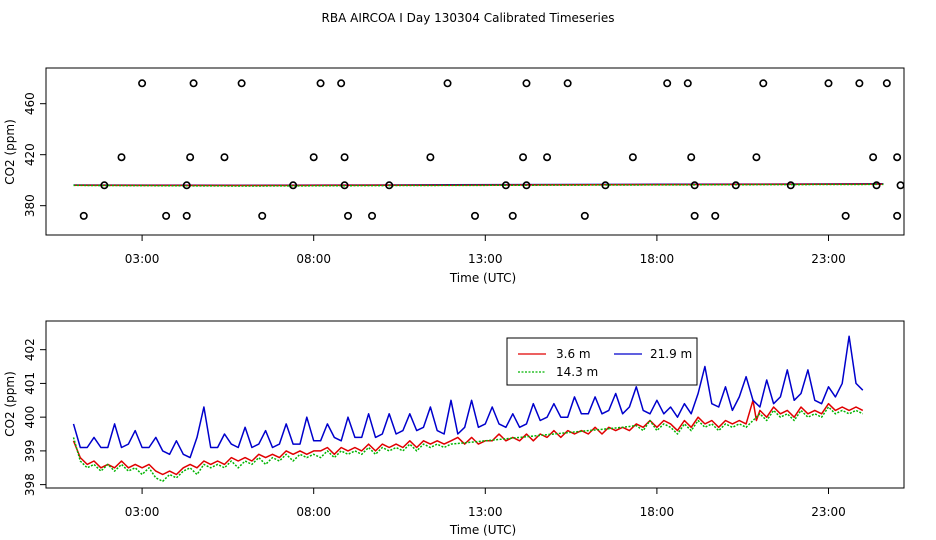 This screenshot has height=540, width=936. I want to click on panel-top-x-axis: 03:00 08:00 13:00 18:00 23:00, so click(485, 250).